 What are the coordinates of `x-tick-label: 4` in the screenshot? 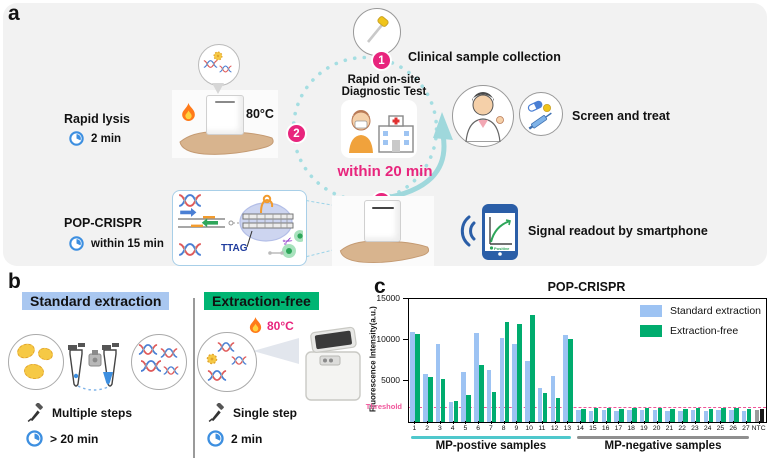 It's located at (452, 428).